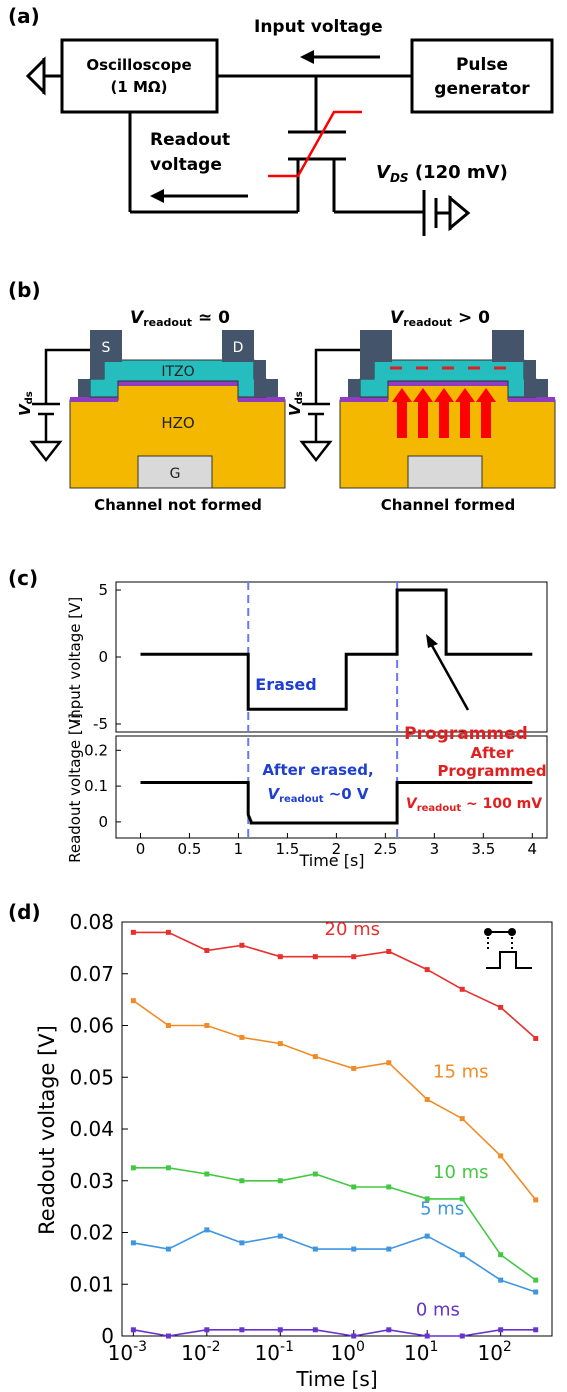 This screenshot has width=567, height=1392. I want to click on d-ytick-label: 0.04, so click(91, 1129).